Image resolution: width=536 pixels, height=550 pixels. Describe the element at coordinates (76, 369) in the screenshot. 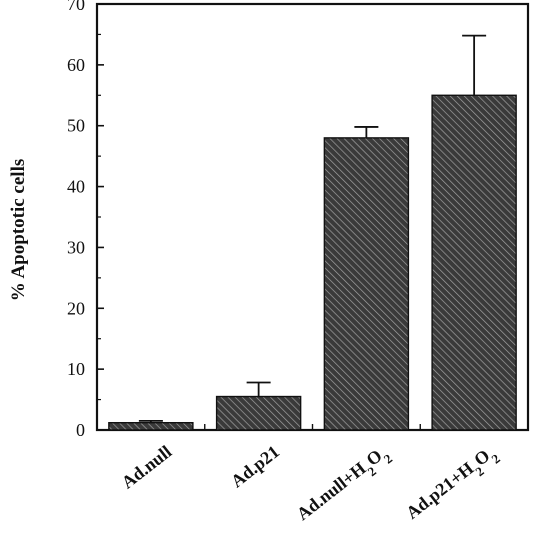

I see `y-tick-label: 10` at that location.